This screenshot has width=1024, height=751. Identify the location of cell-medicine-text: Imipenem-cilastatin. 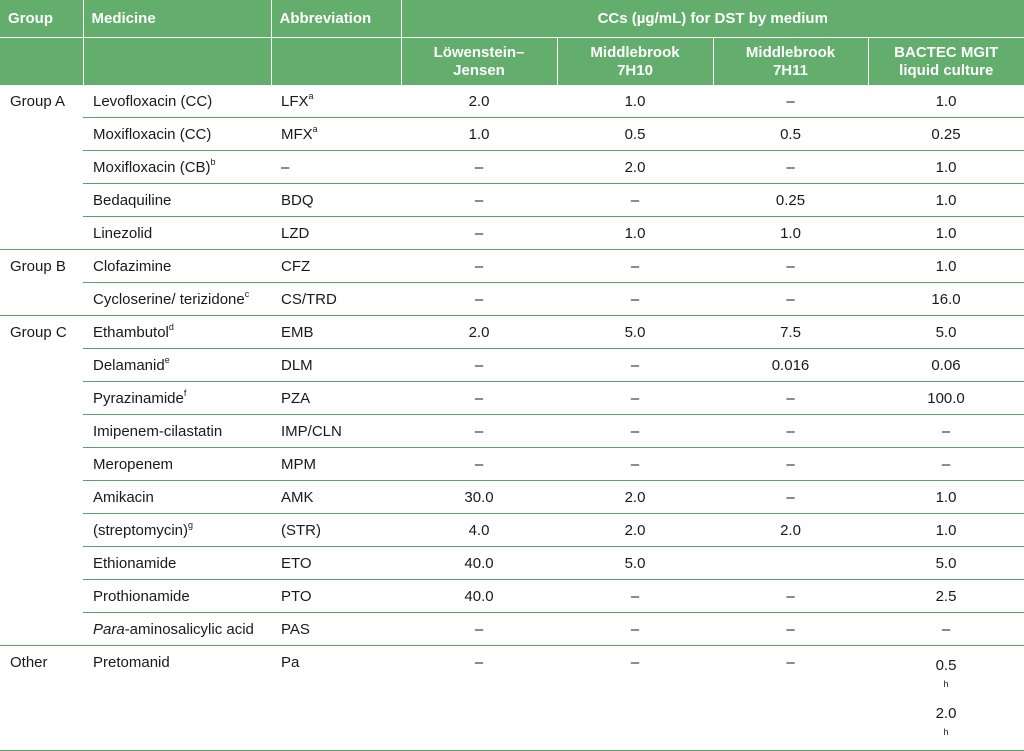
(158, 431).